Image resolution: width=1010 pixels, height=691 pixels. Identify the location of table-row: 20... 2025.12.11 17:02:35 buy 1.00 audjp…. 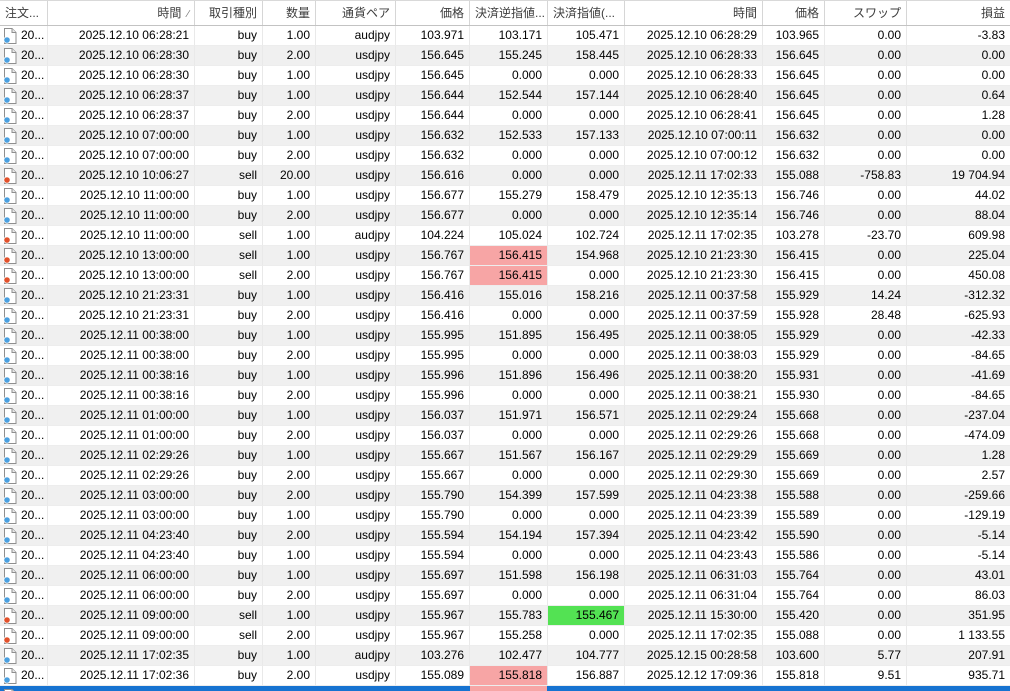
(505, 656).